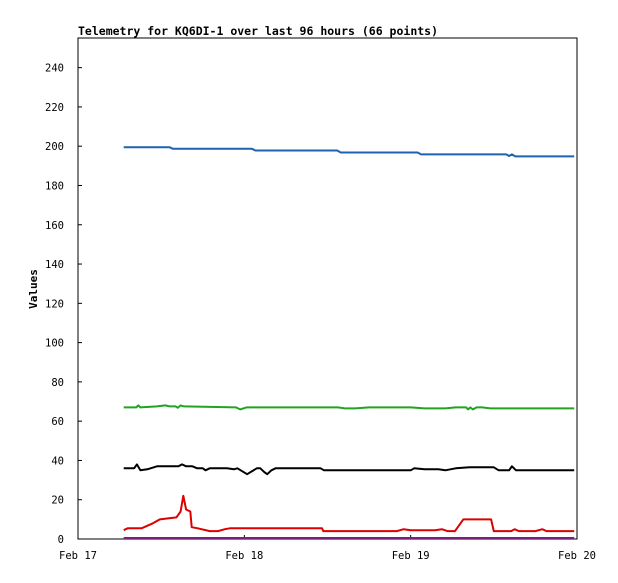 The height and width of the screenshot is (583, 618). Describe the element at coordinates (54, 108) in the screenshot. I see `y-tick-label: 220` at that location.